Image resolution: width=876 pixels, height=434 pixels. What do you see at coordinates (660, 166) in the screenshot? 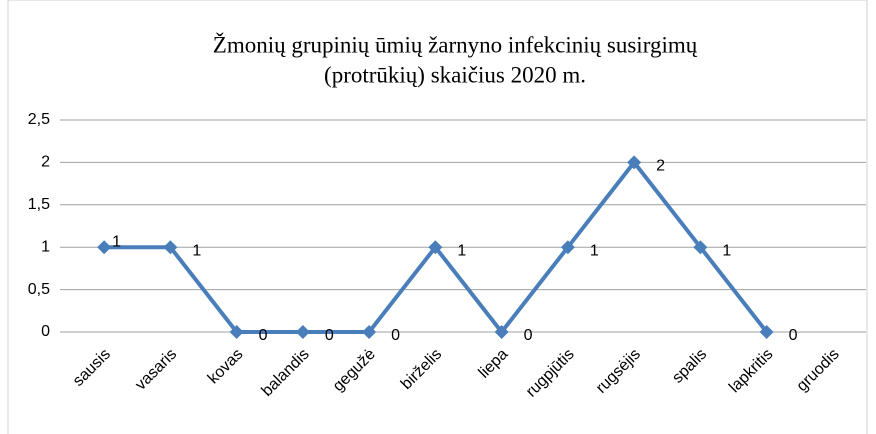
I see `data-label: 2` at bounding box center [660, 166].